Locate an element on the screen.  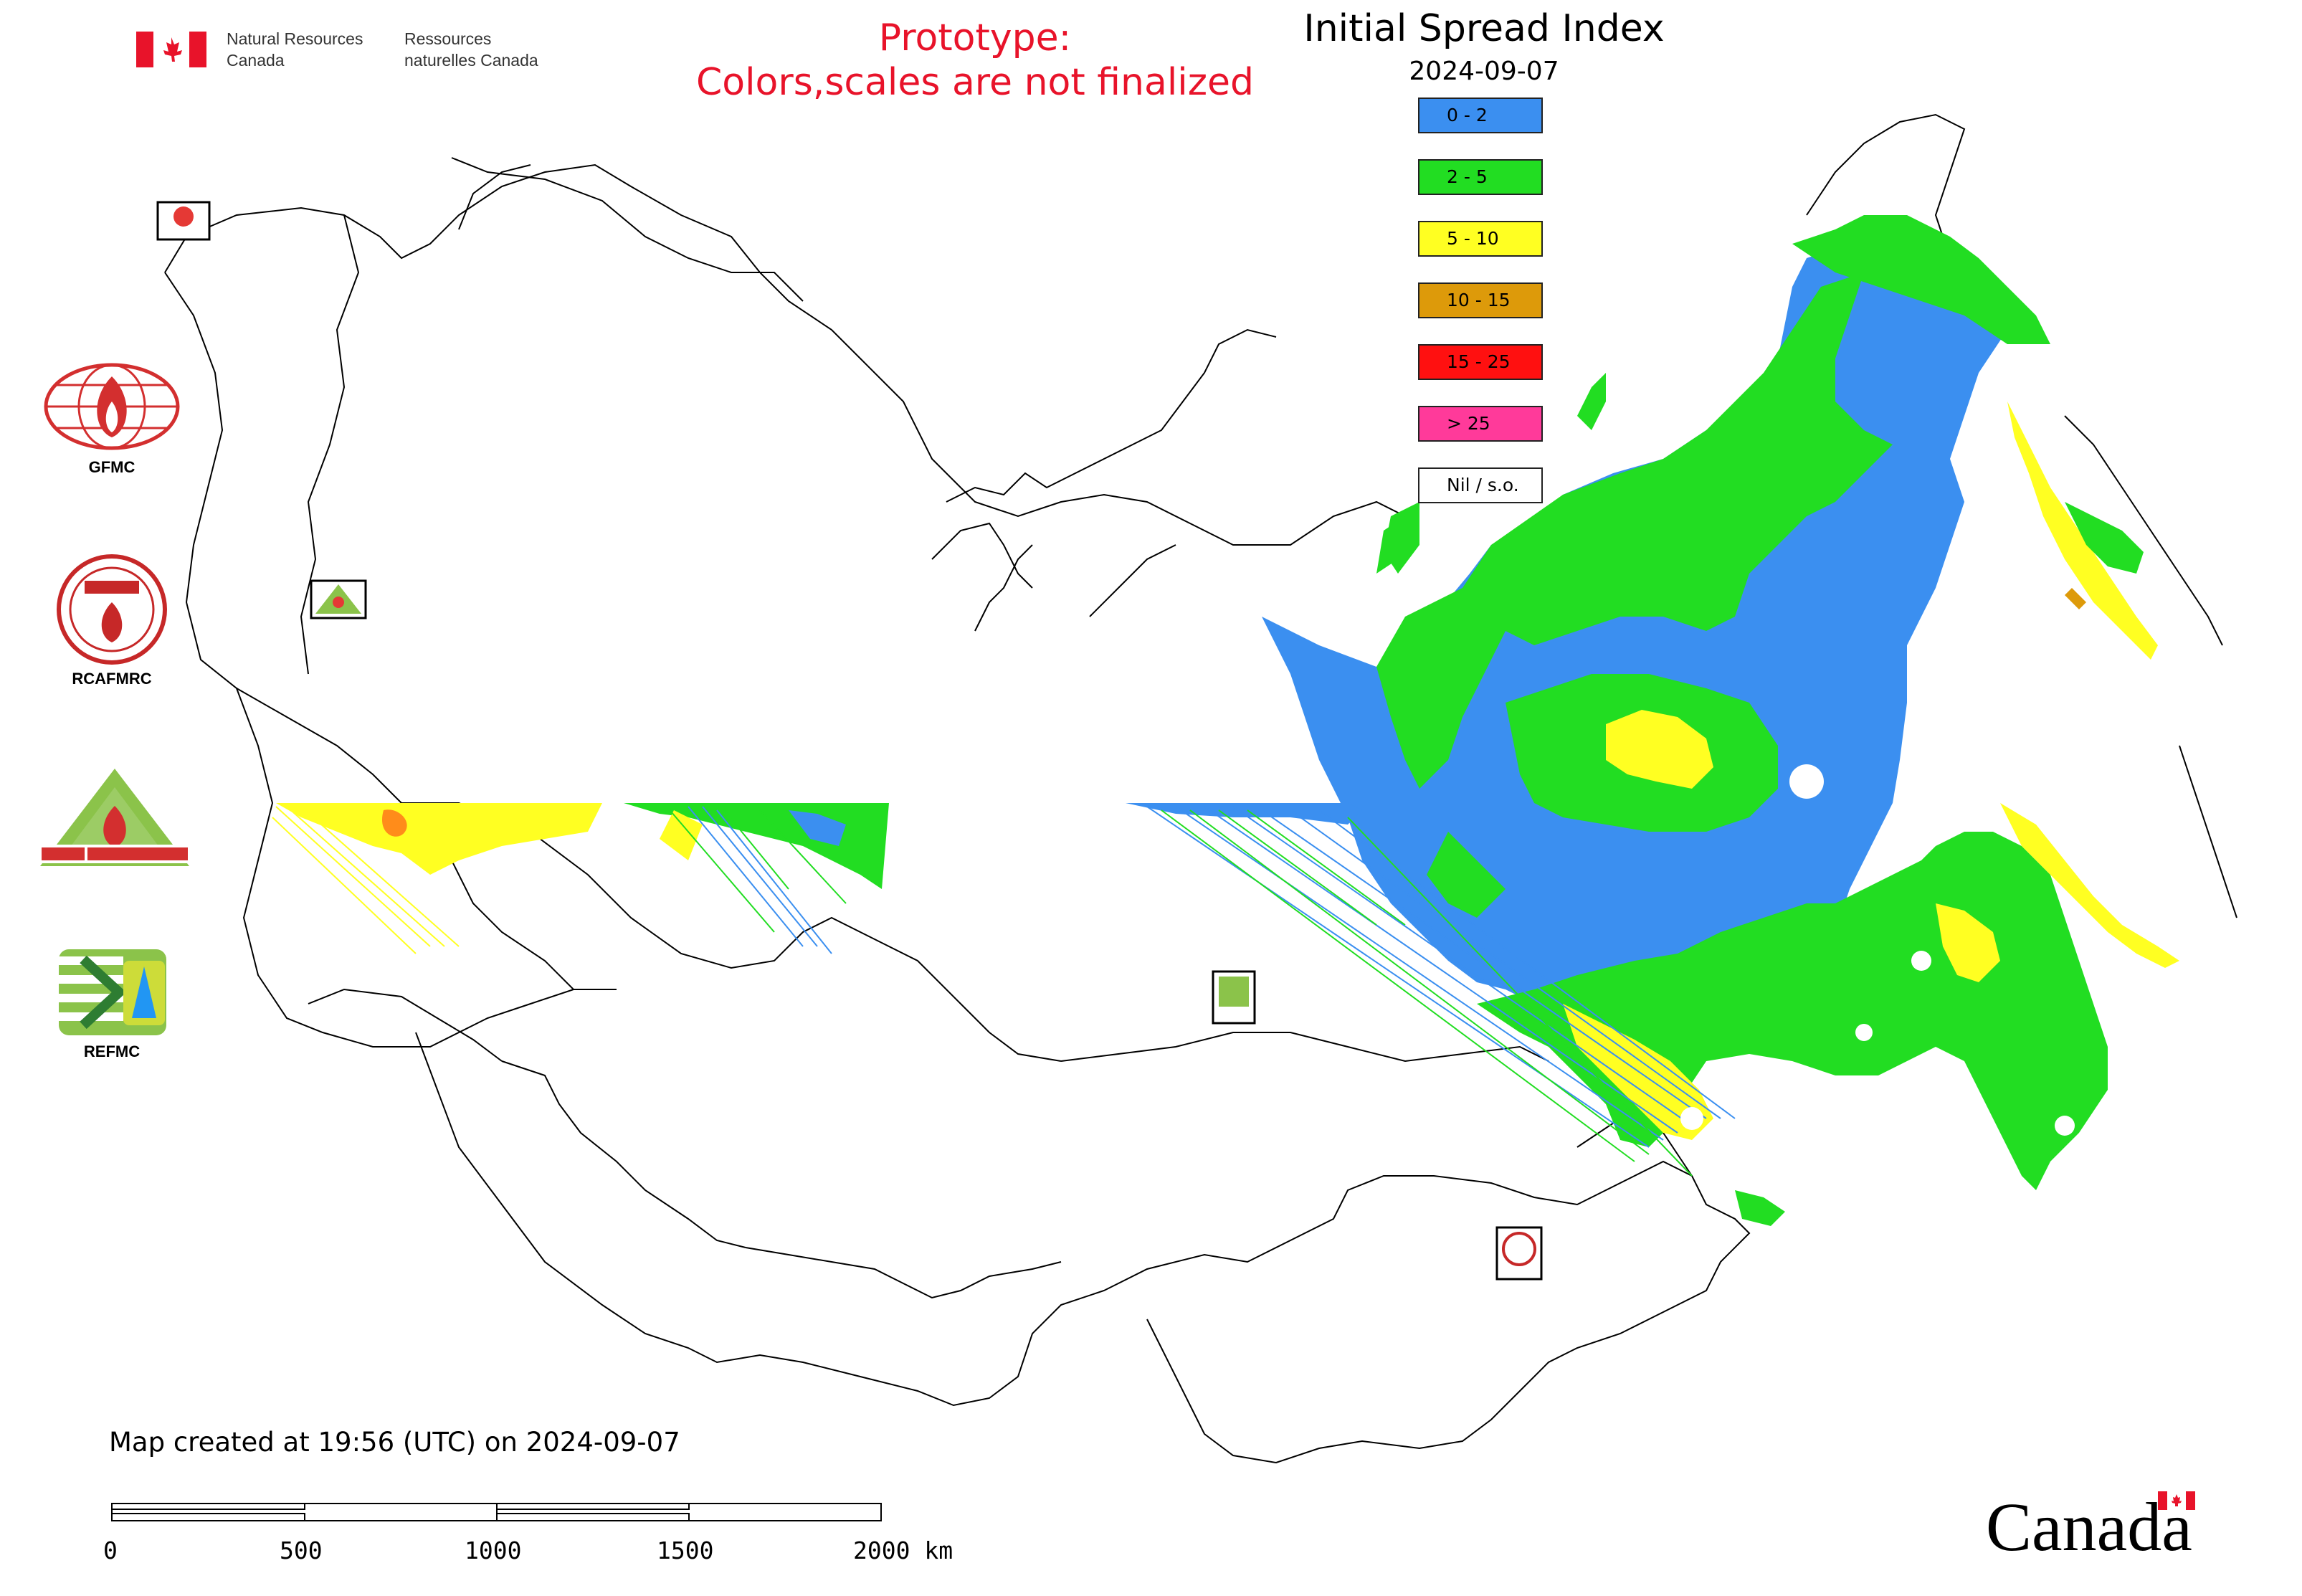
scale-tick-0: 0 is located at coordinates (111, 1550).